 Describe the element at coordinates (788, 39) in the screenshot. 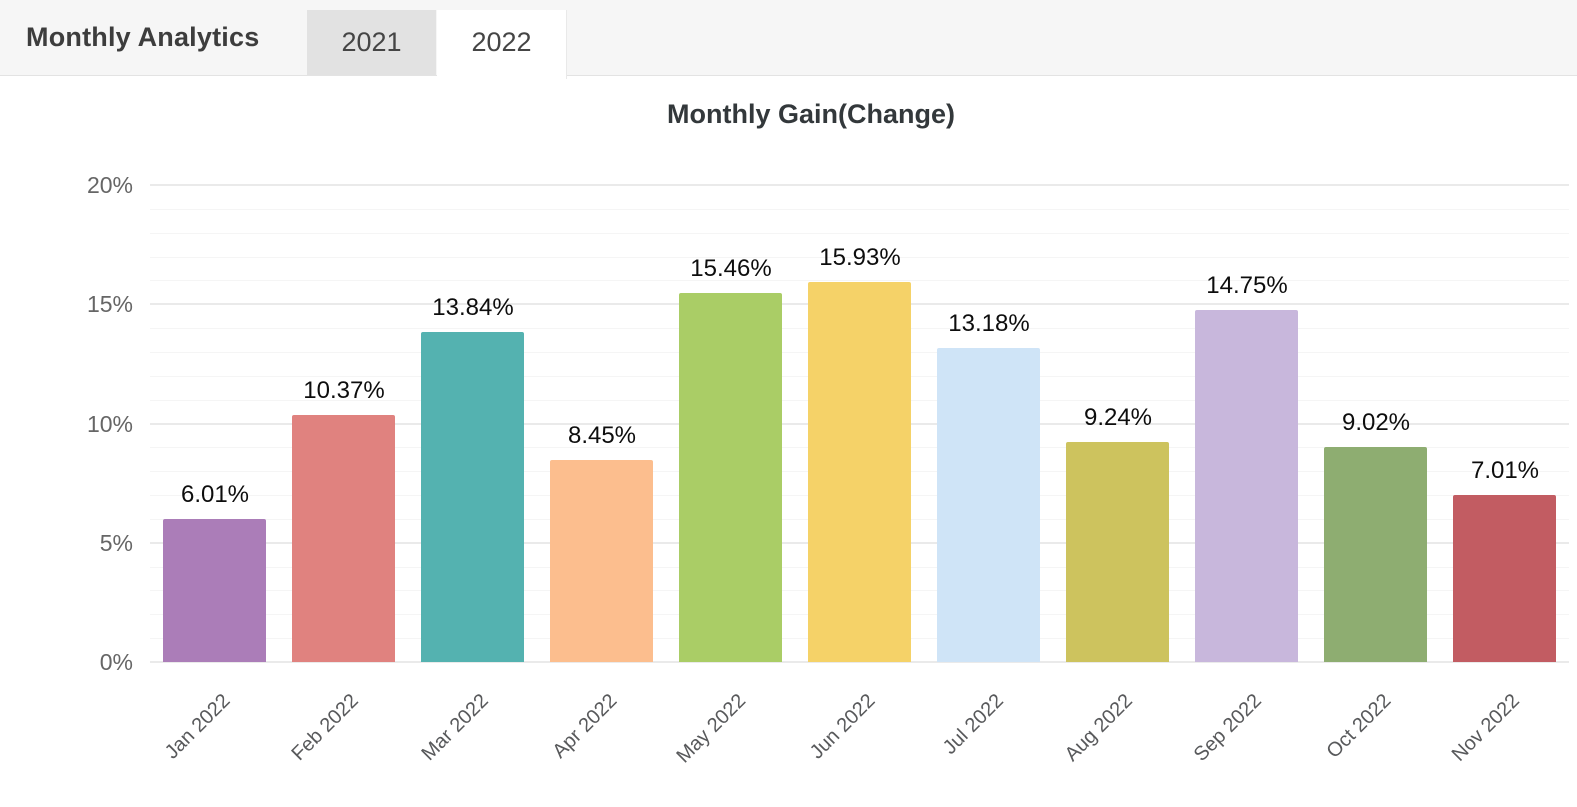

I see `header-bar: Monthly Analytics 2021 2022` at that location.